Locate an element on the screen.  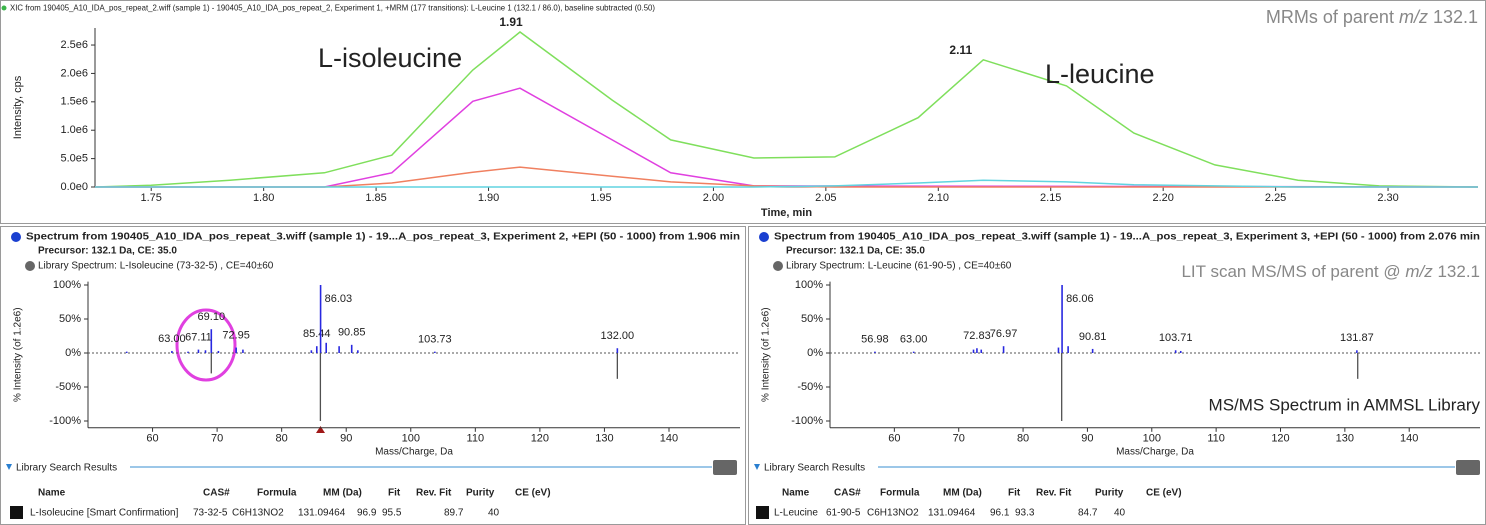
x-tick-label: 100 is located at coordinates (411, 439).